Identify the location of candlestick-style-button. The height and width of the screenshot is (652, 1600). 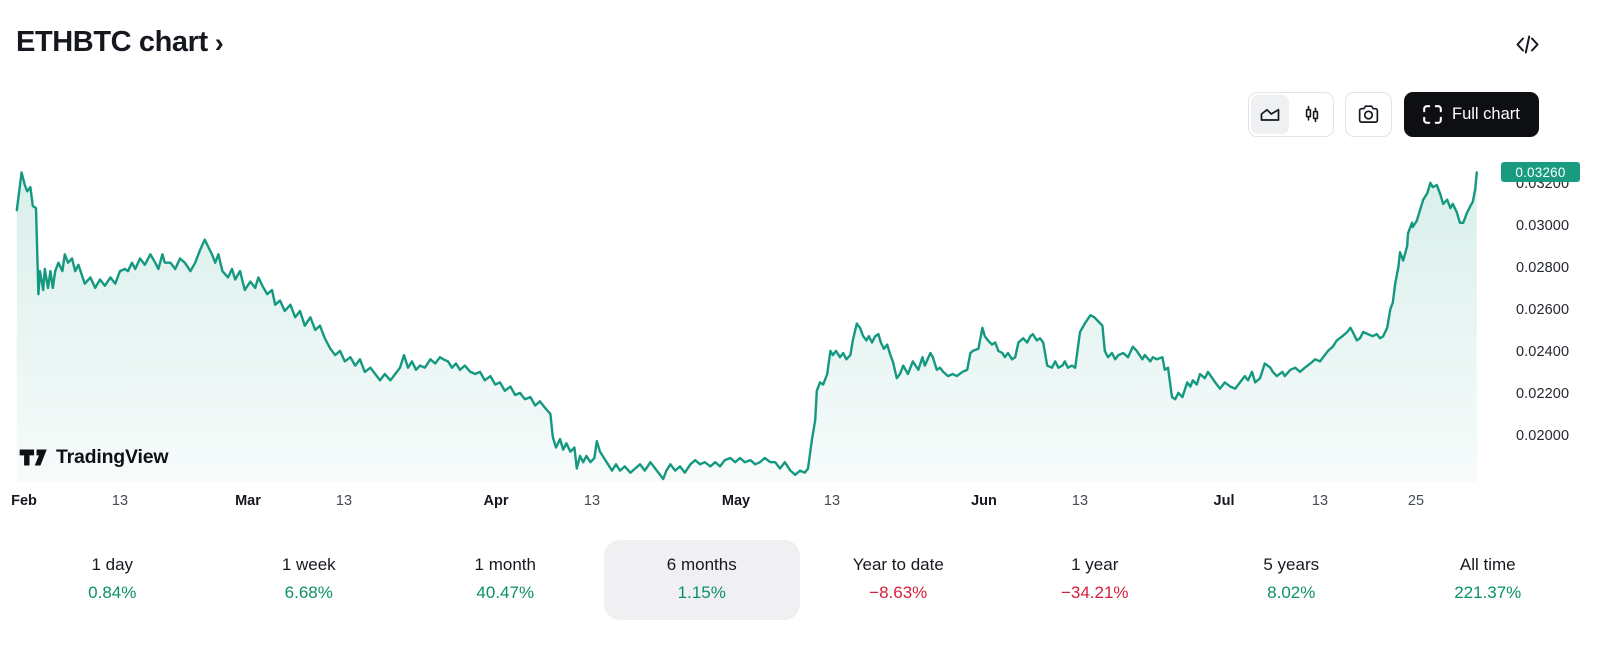
(1312, 114).